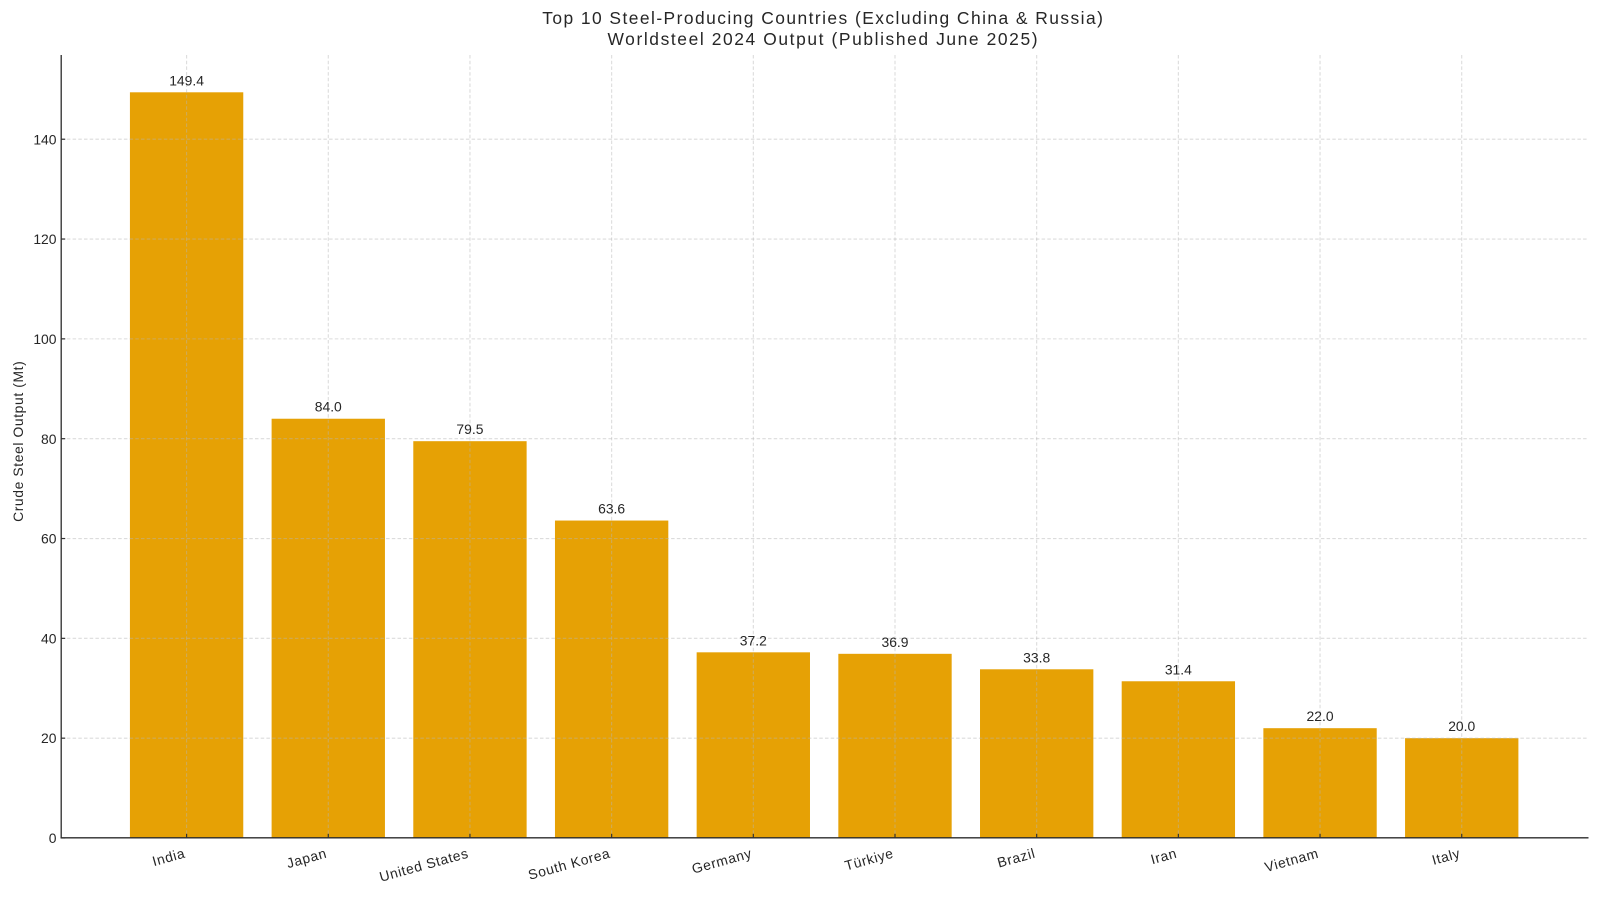  Describe the element at coordinates (44, 339) in the screenshot. I see `svg-text: 100` at that location.